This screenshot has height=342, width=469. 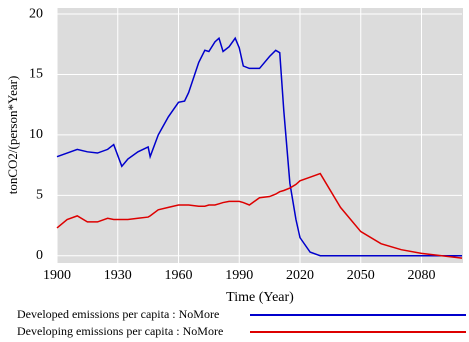 I want to click on y-tick-label: 20, so click(x=36, y=13).